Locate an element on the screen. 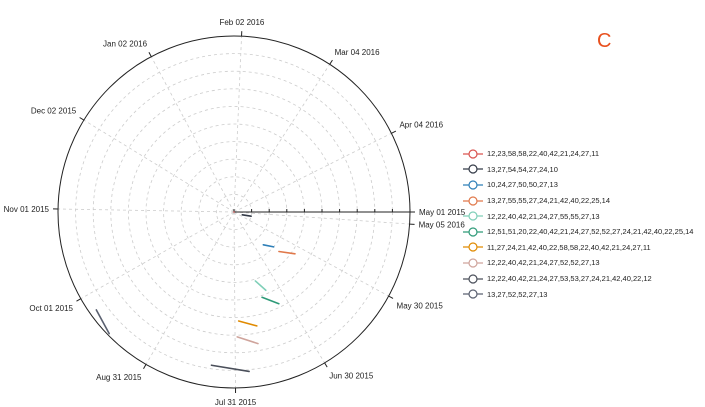 This screenshot has width=705, height=407. angular-tick-label: Aug 31 2015 is located at coordinates (119, 377).